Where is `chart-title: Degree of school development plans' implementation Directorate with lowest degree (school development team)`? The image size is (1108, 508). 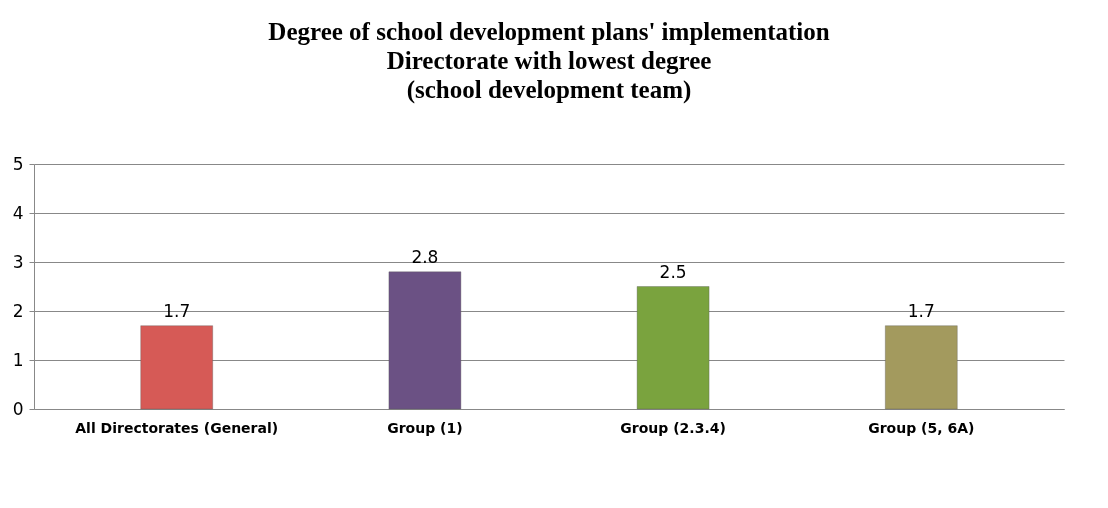 chart-title: Degree of school development plans' implementation Directorate with lowest degree (school development team) is located at coordinates (549, 61).